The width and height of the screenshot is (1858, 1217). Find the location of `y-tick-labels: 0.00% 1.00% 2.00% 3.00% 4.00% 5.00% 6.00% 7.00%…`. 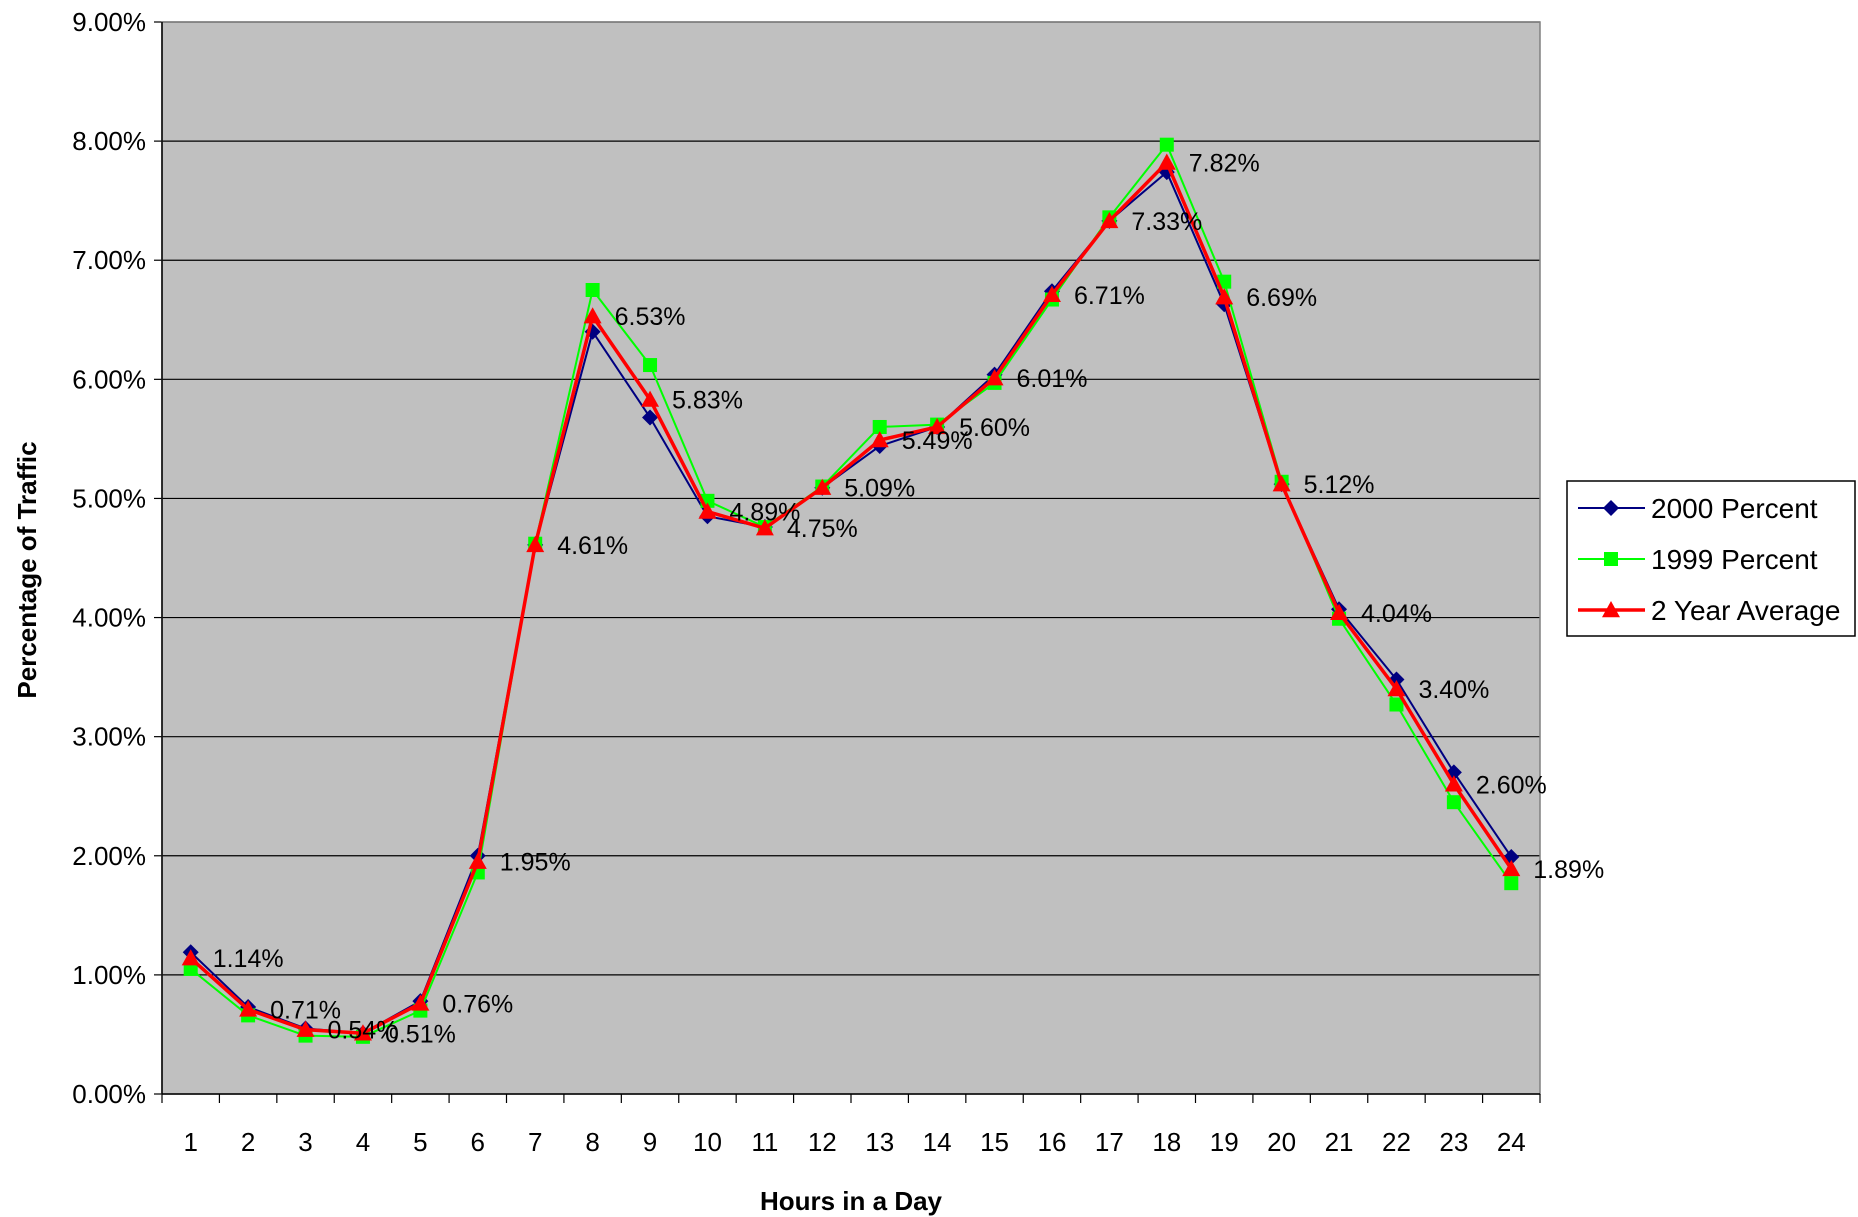

y-tick-labels: 0.00% 1.00% 2.00% 3.00% 4.00% 5.00% 6.00% 7.00%… is located at coordinates (109, 558).